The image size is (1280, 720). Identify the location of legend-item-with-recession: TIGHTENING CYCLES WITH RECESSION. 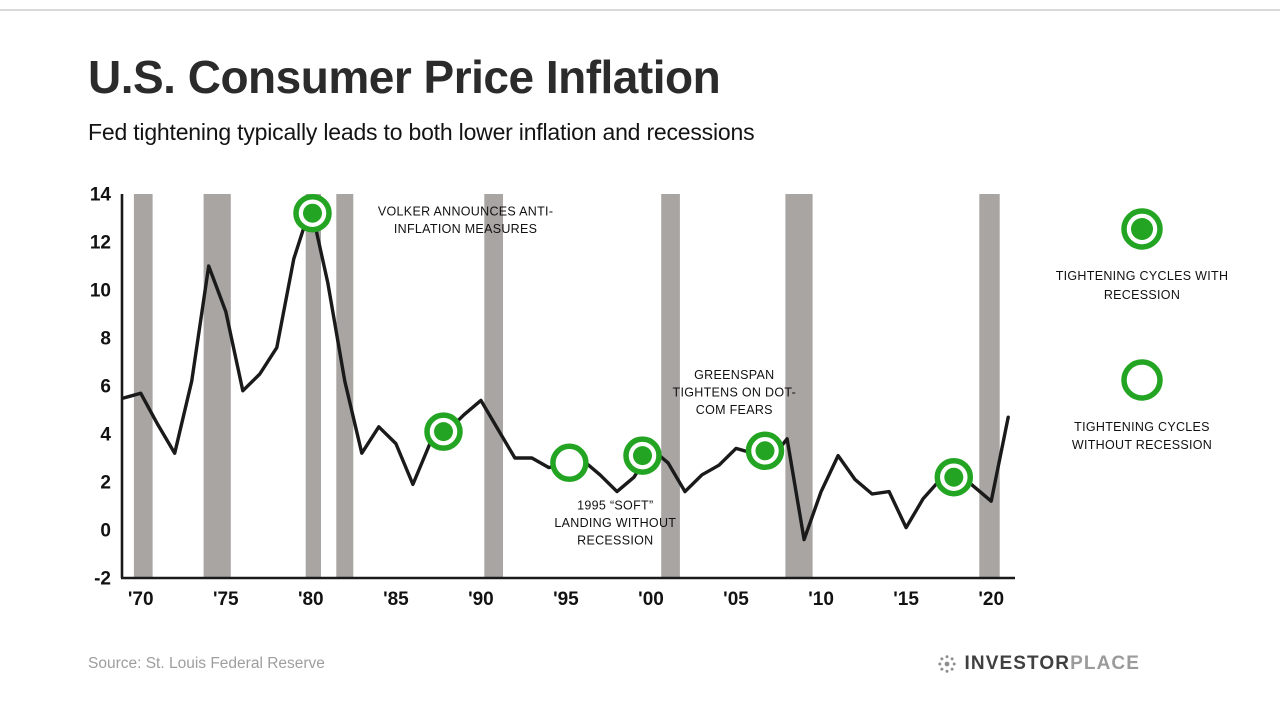
(1142, 255).